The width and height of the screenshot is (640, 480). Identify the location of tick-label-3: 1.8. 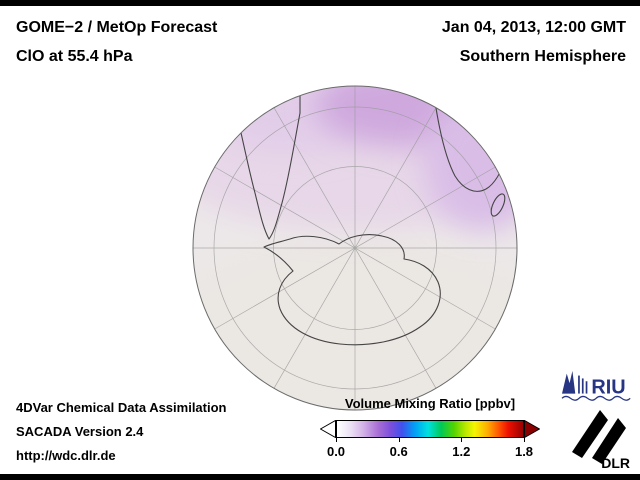
(524, 451).